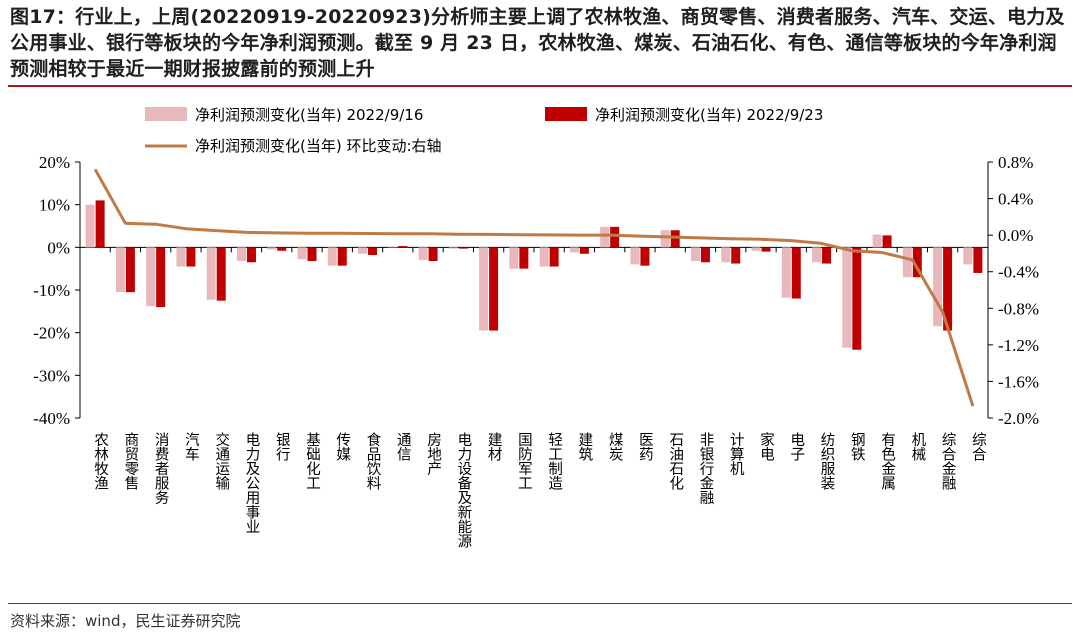  What do you see at coordinates (51, 418) in the screenshot?
I see `left-tick-label: -40%` at bounding box center [51, 418].